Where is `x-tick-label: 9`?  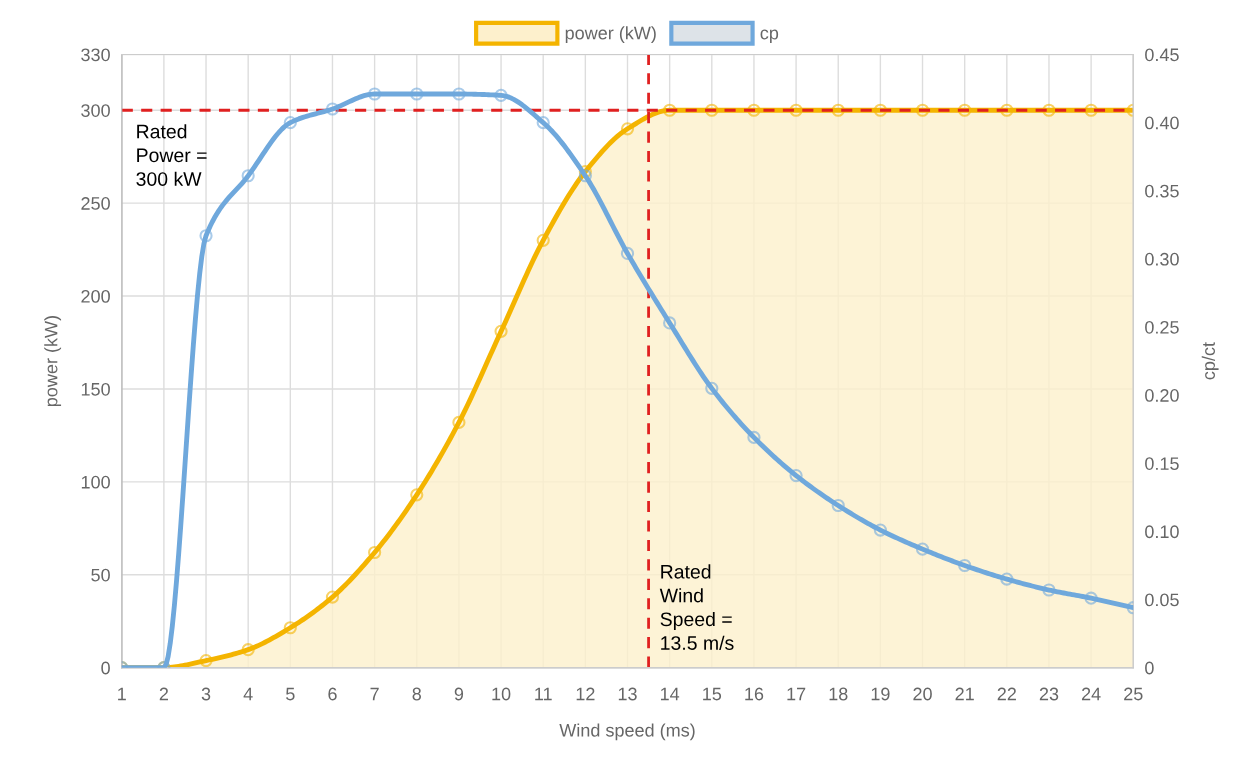
x-tick-label: 9 is located at coordinates (459, 694).